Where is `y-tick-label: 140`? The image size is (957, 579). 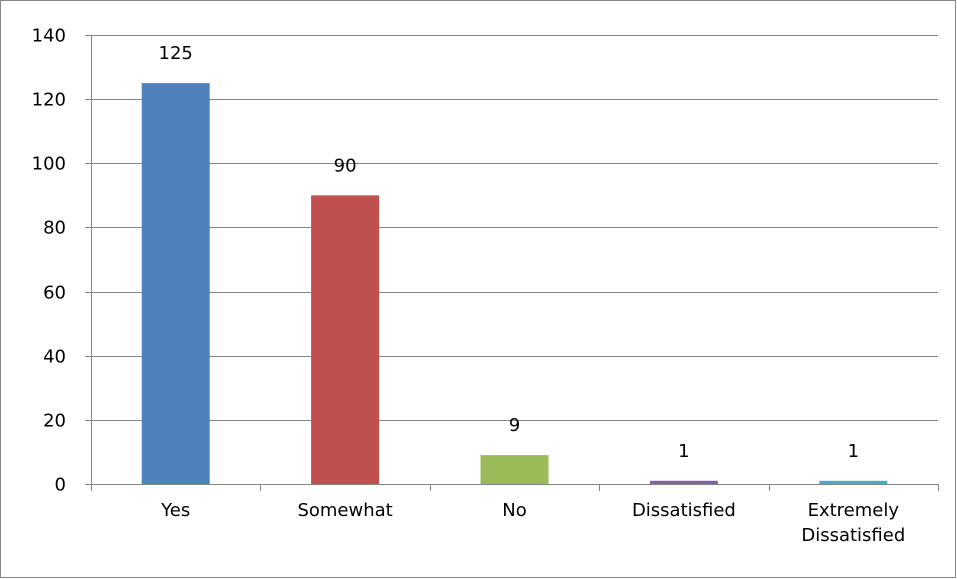
y-tick-label: 140 is located at coordinates (49, 36).